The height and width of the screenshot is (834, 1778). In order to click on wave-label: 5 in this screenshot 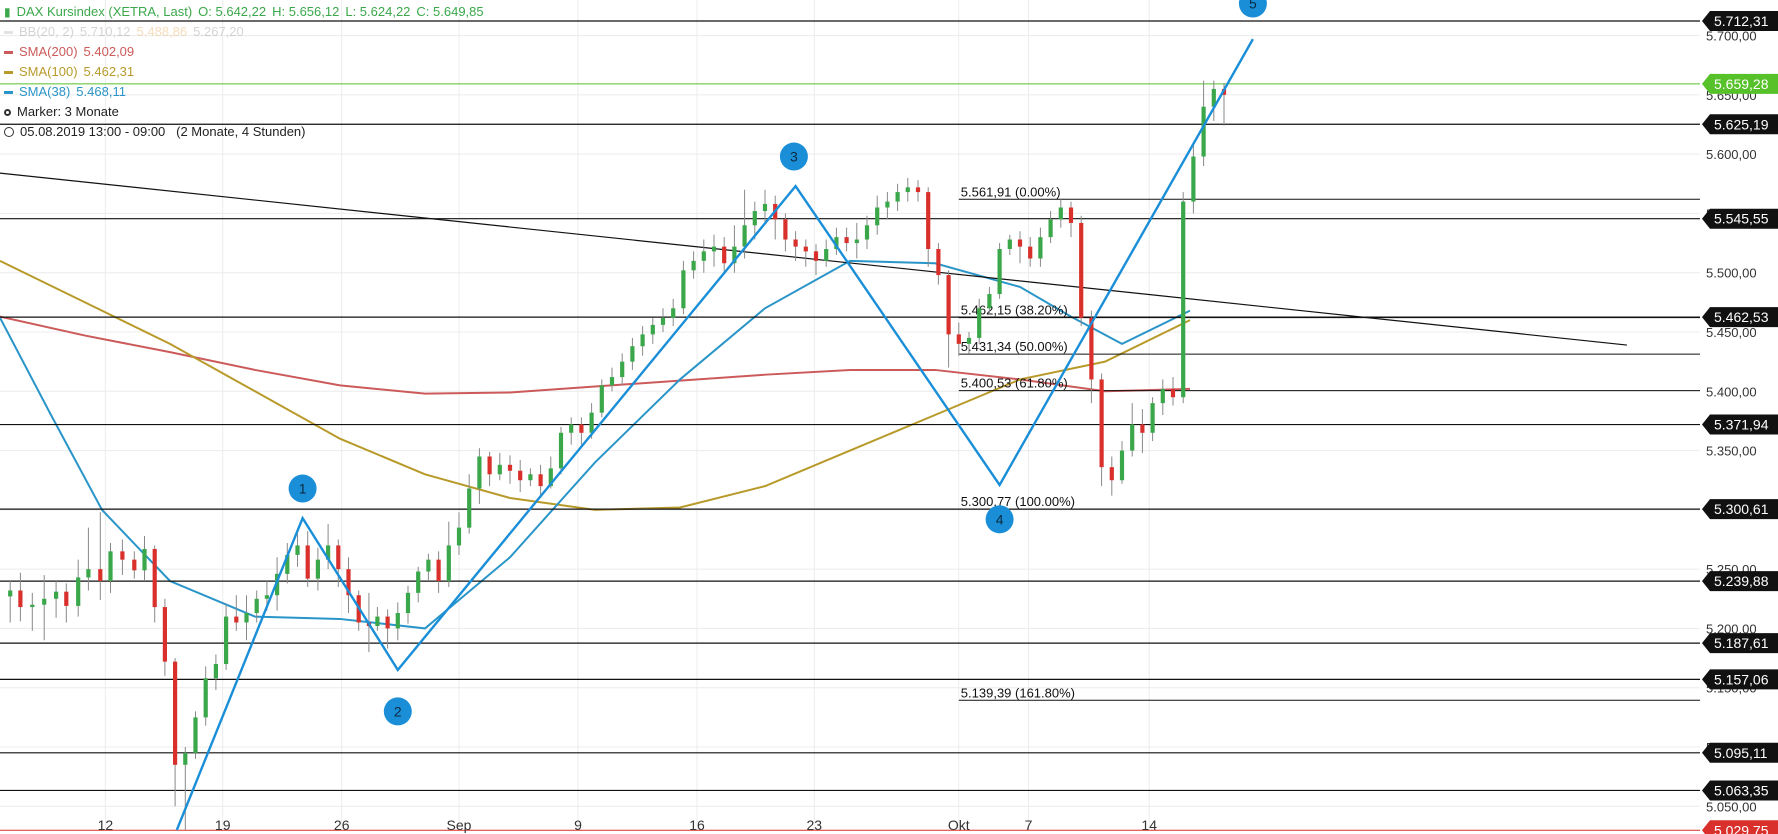, I will do `click(1253, 6)`.